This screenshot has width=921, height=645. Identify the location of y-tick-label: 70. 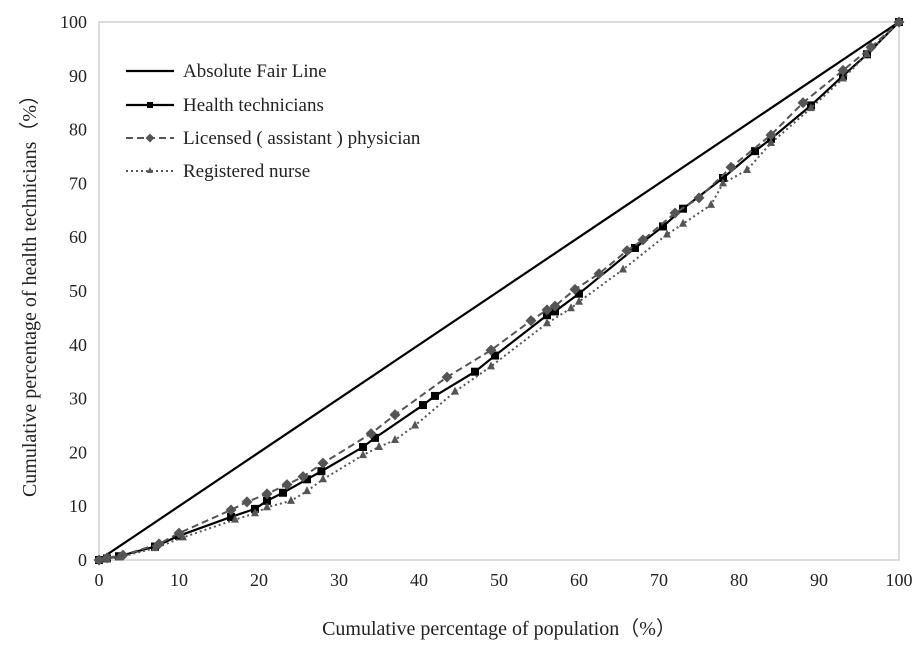
(78, 183).